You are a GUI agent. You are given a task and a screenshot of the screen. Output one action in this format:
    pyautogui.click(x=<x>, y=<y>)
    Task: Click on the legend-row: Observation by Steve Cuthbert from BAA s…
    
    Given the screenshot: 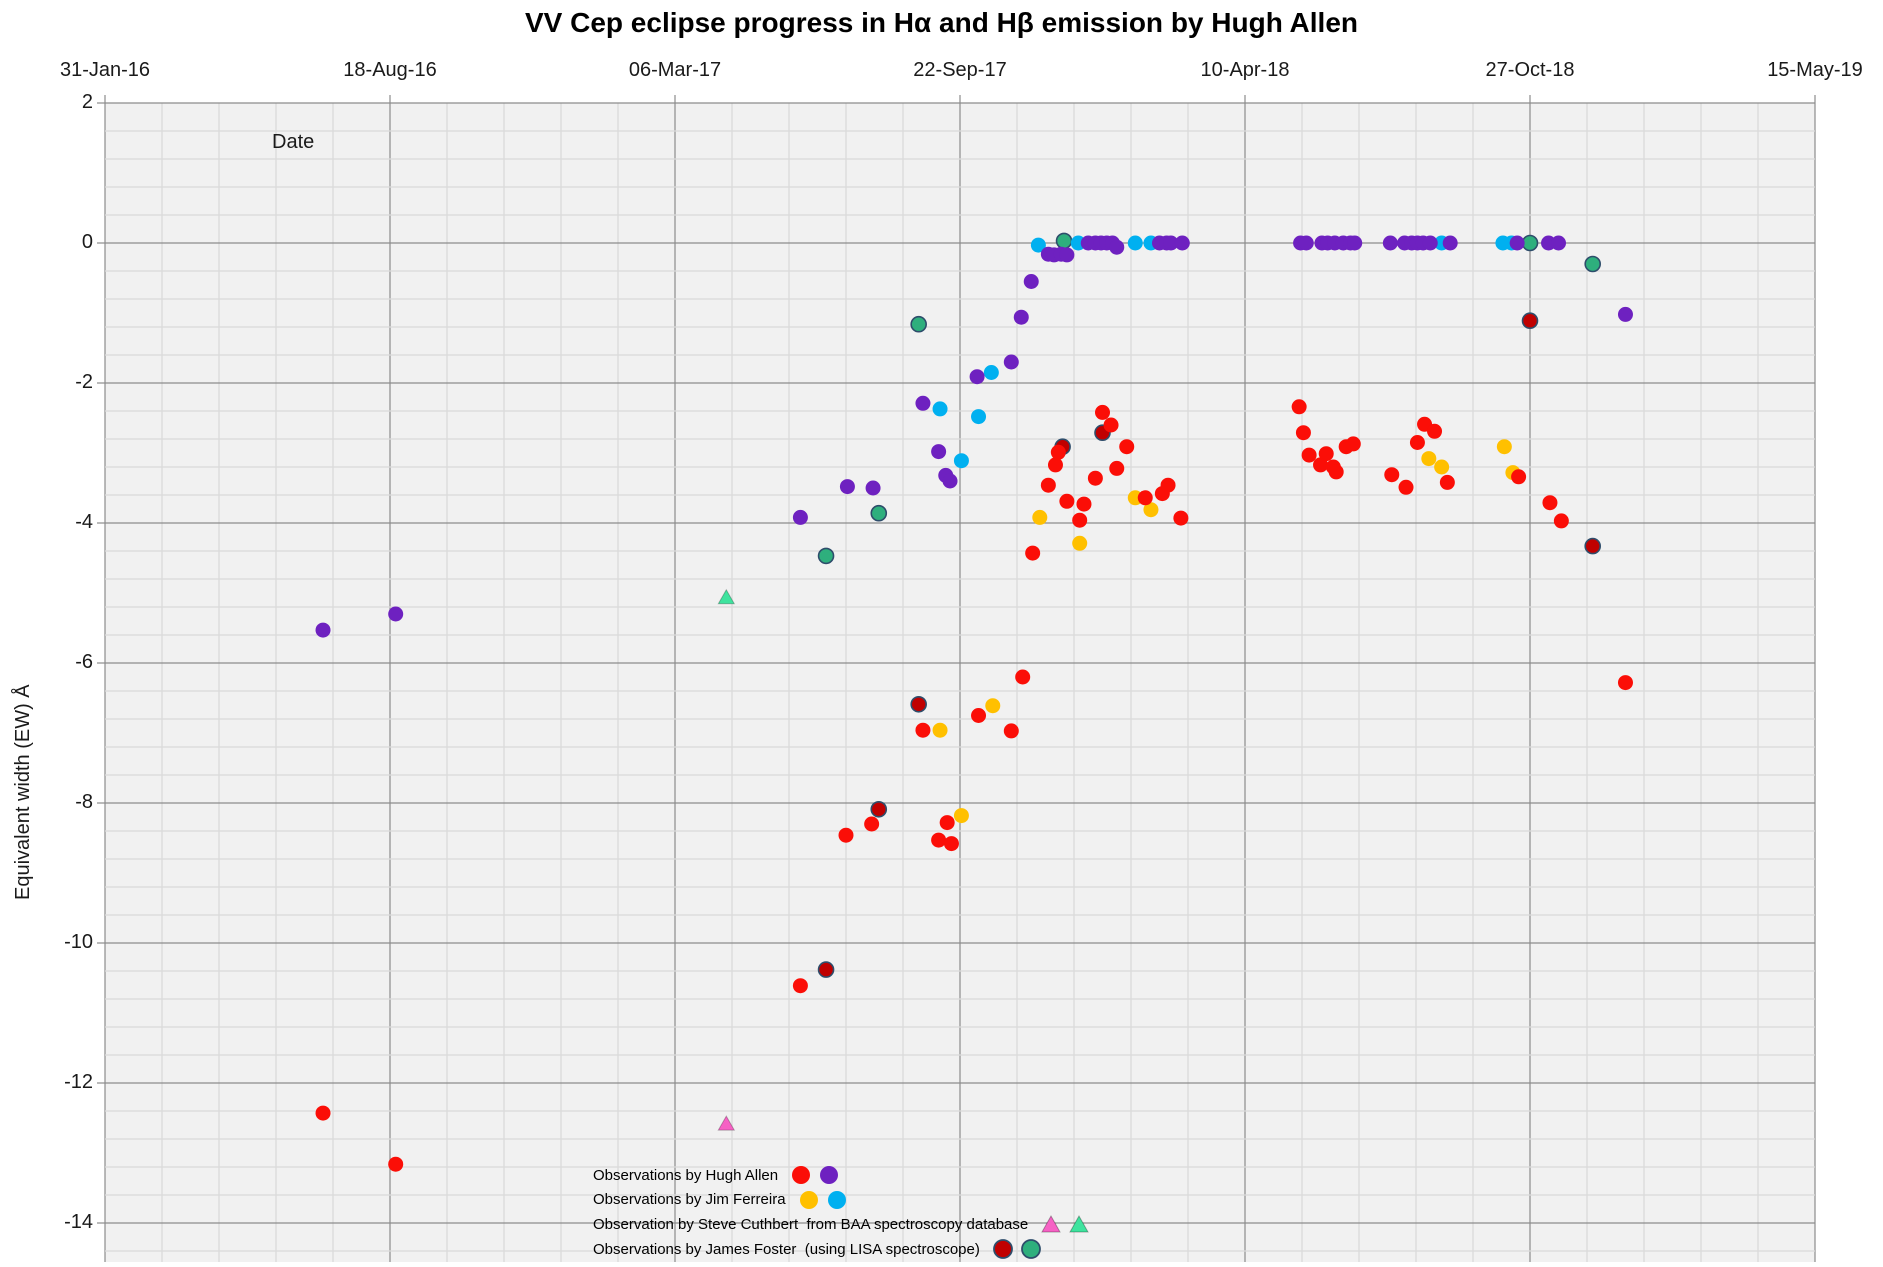 What is the action you would take?
    pyautogui.click(x=841, y=1224)
    